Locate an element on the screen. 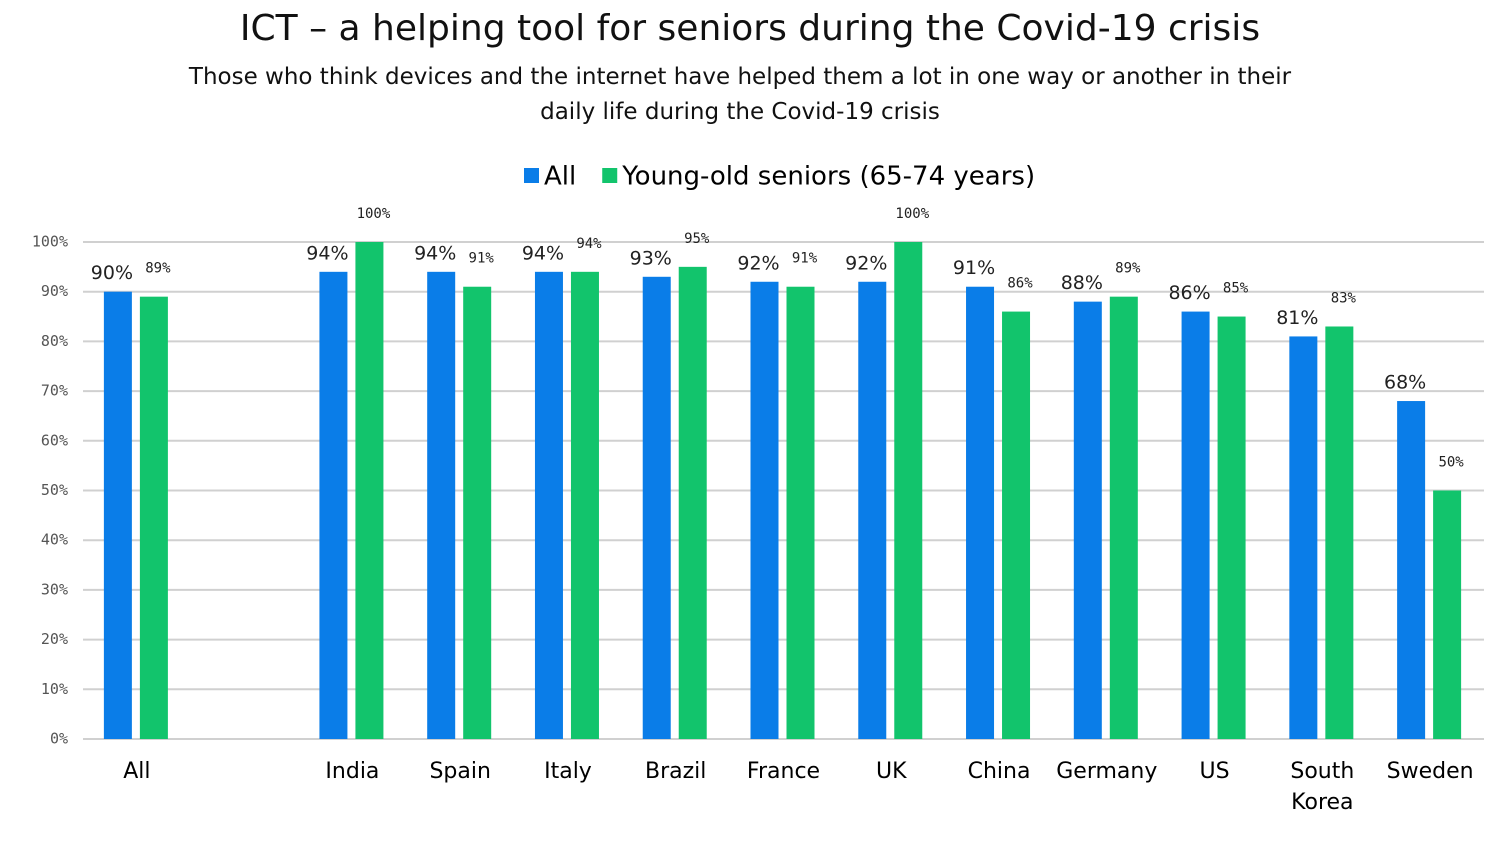 This screenshot has width=1500, height=844. y-tick-label: 60% is located at coordinates (54, 440).